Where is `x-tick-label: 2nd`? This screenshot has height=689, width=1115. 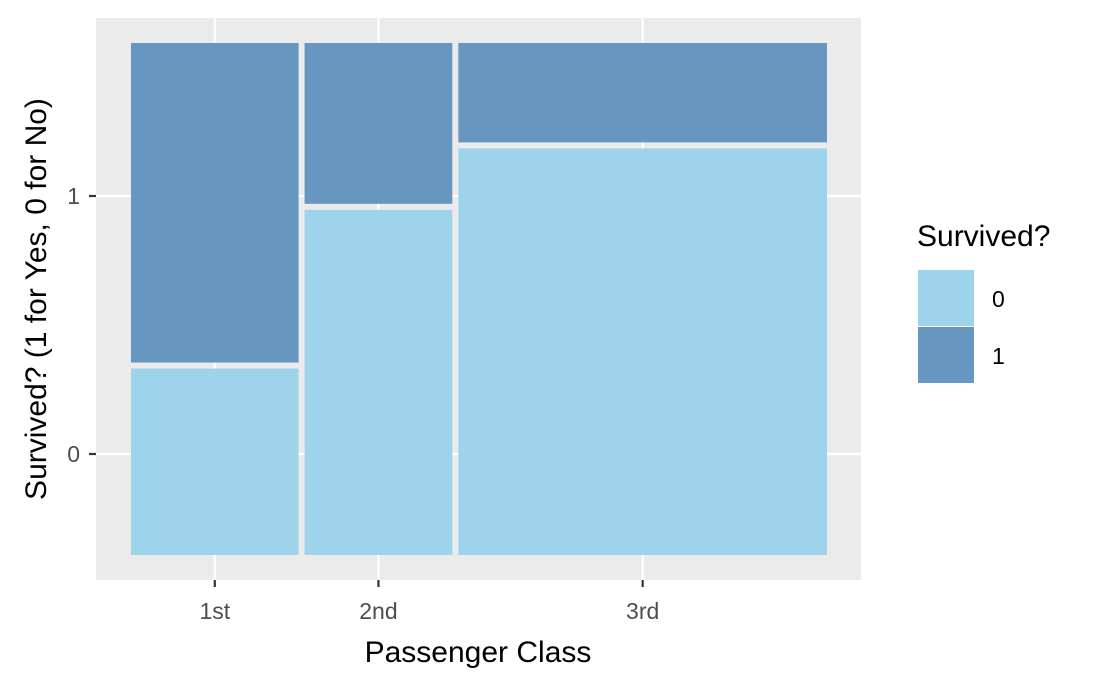 x-tick-label: 2nd is located at coordinates (378, 611).